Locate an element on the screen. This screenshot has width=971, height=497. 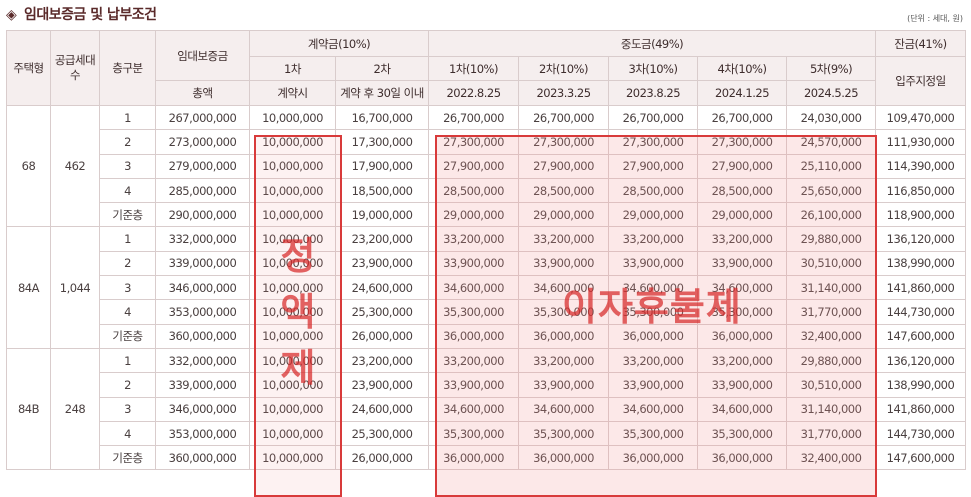
cell-housing-type: 84B is located at coordinates (28, 409).